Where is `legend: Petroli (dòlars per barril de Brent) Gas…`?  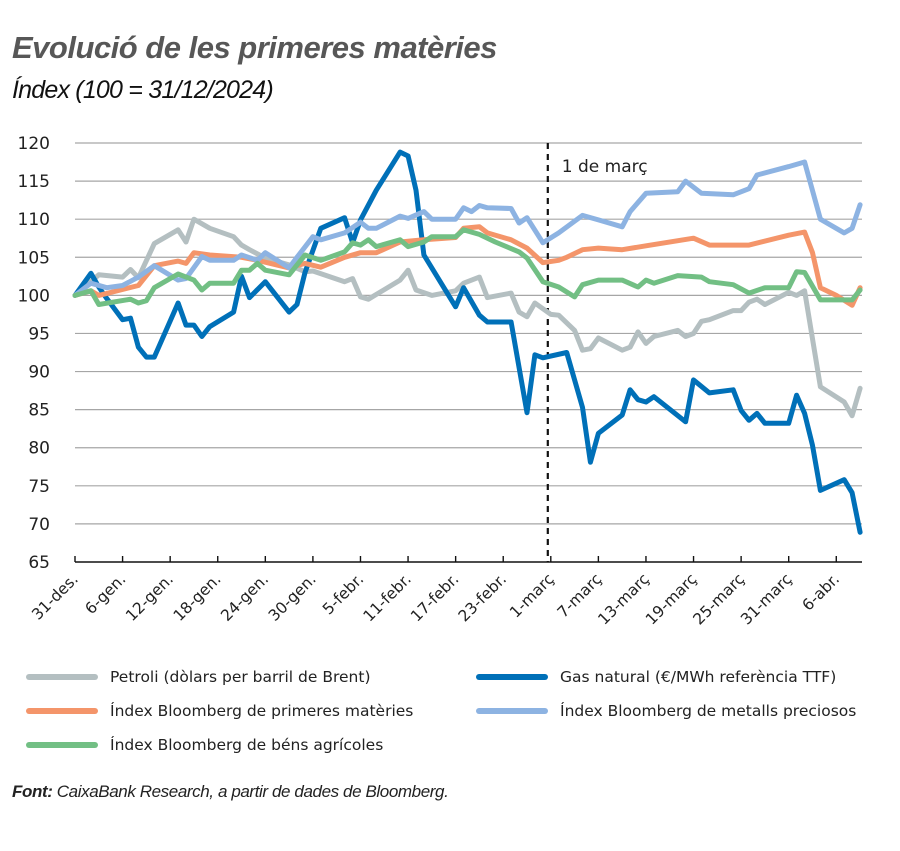
legend: Petroli (dòlars per barril de Brent) Gas… is located at coordinates (450, 710).